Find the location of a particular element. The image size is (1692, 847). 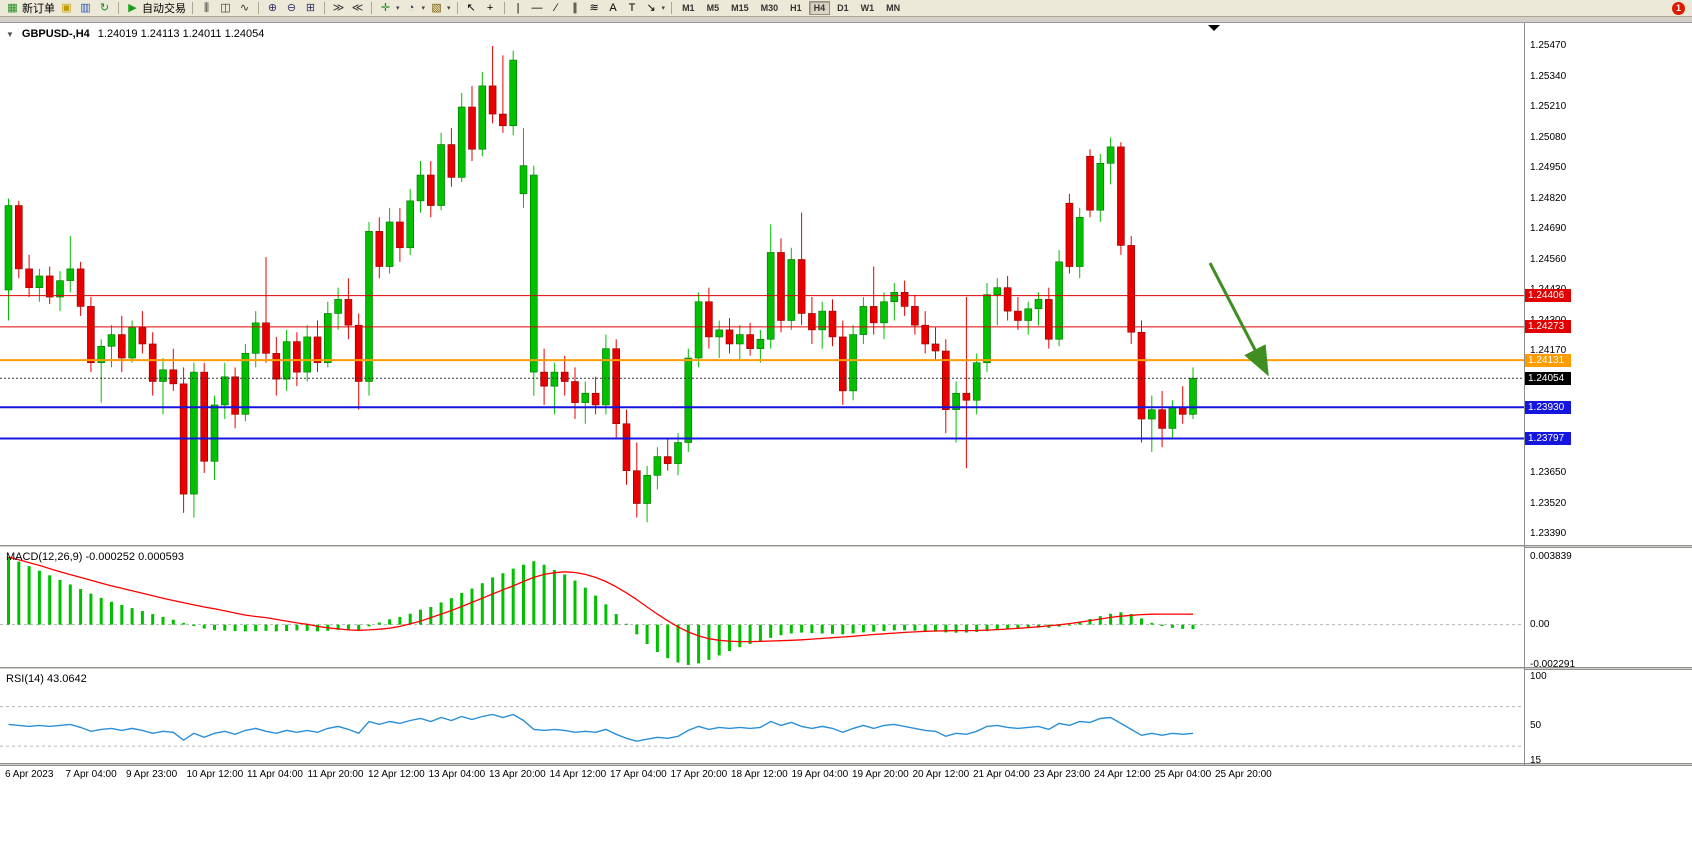

template-icon: ▧ is located at coordinates (436, 8).